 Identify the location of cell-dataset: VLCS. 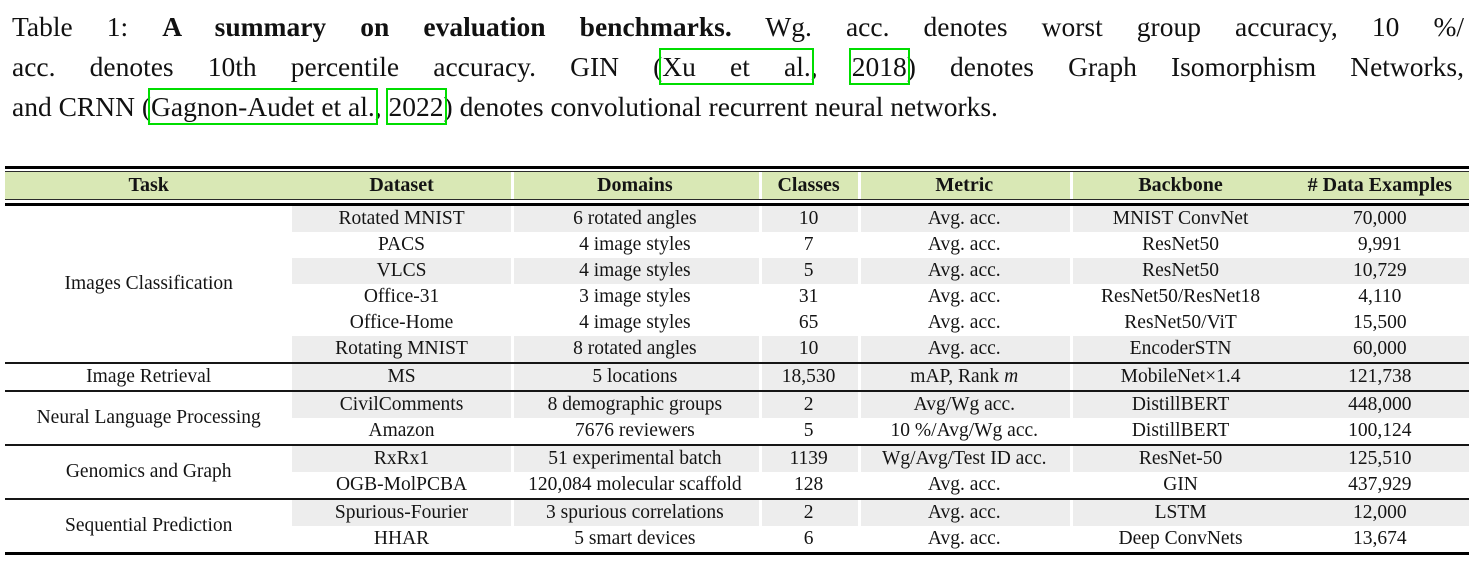
(401, 271).